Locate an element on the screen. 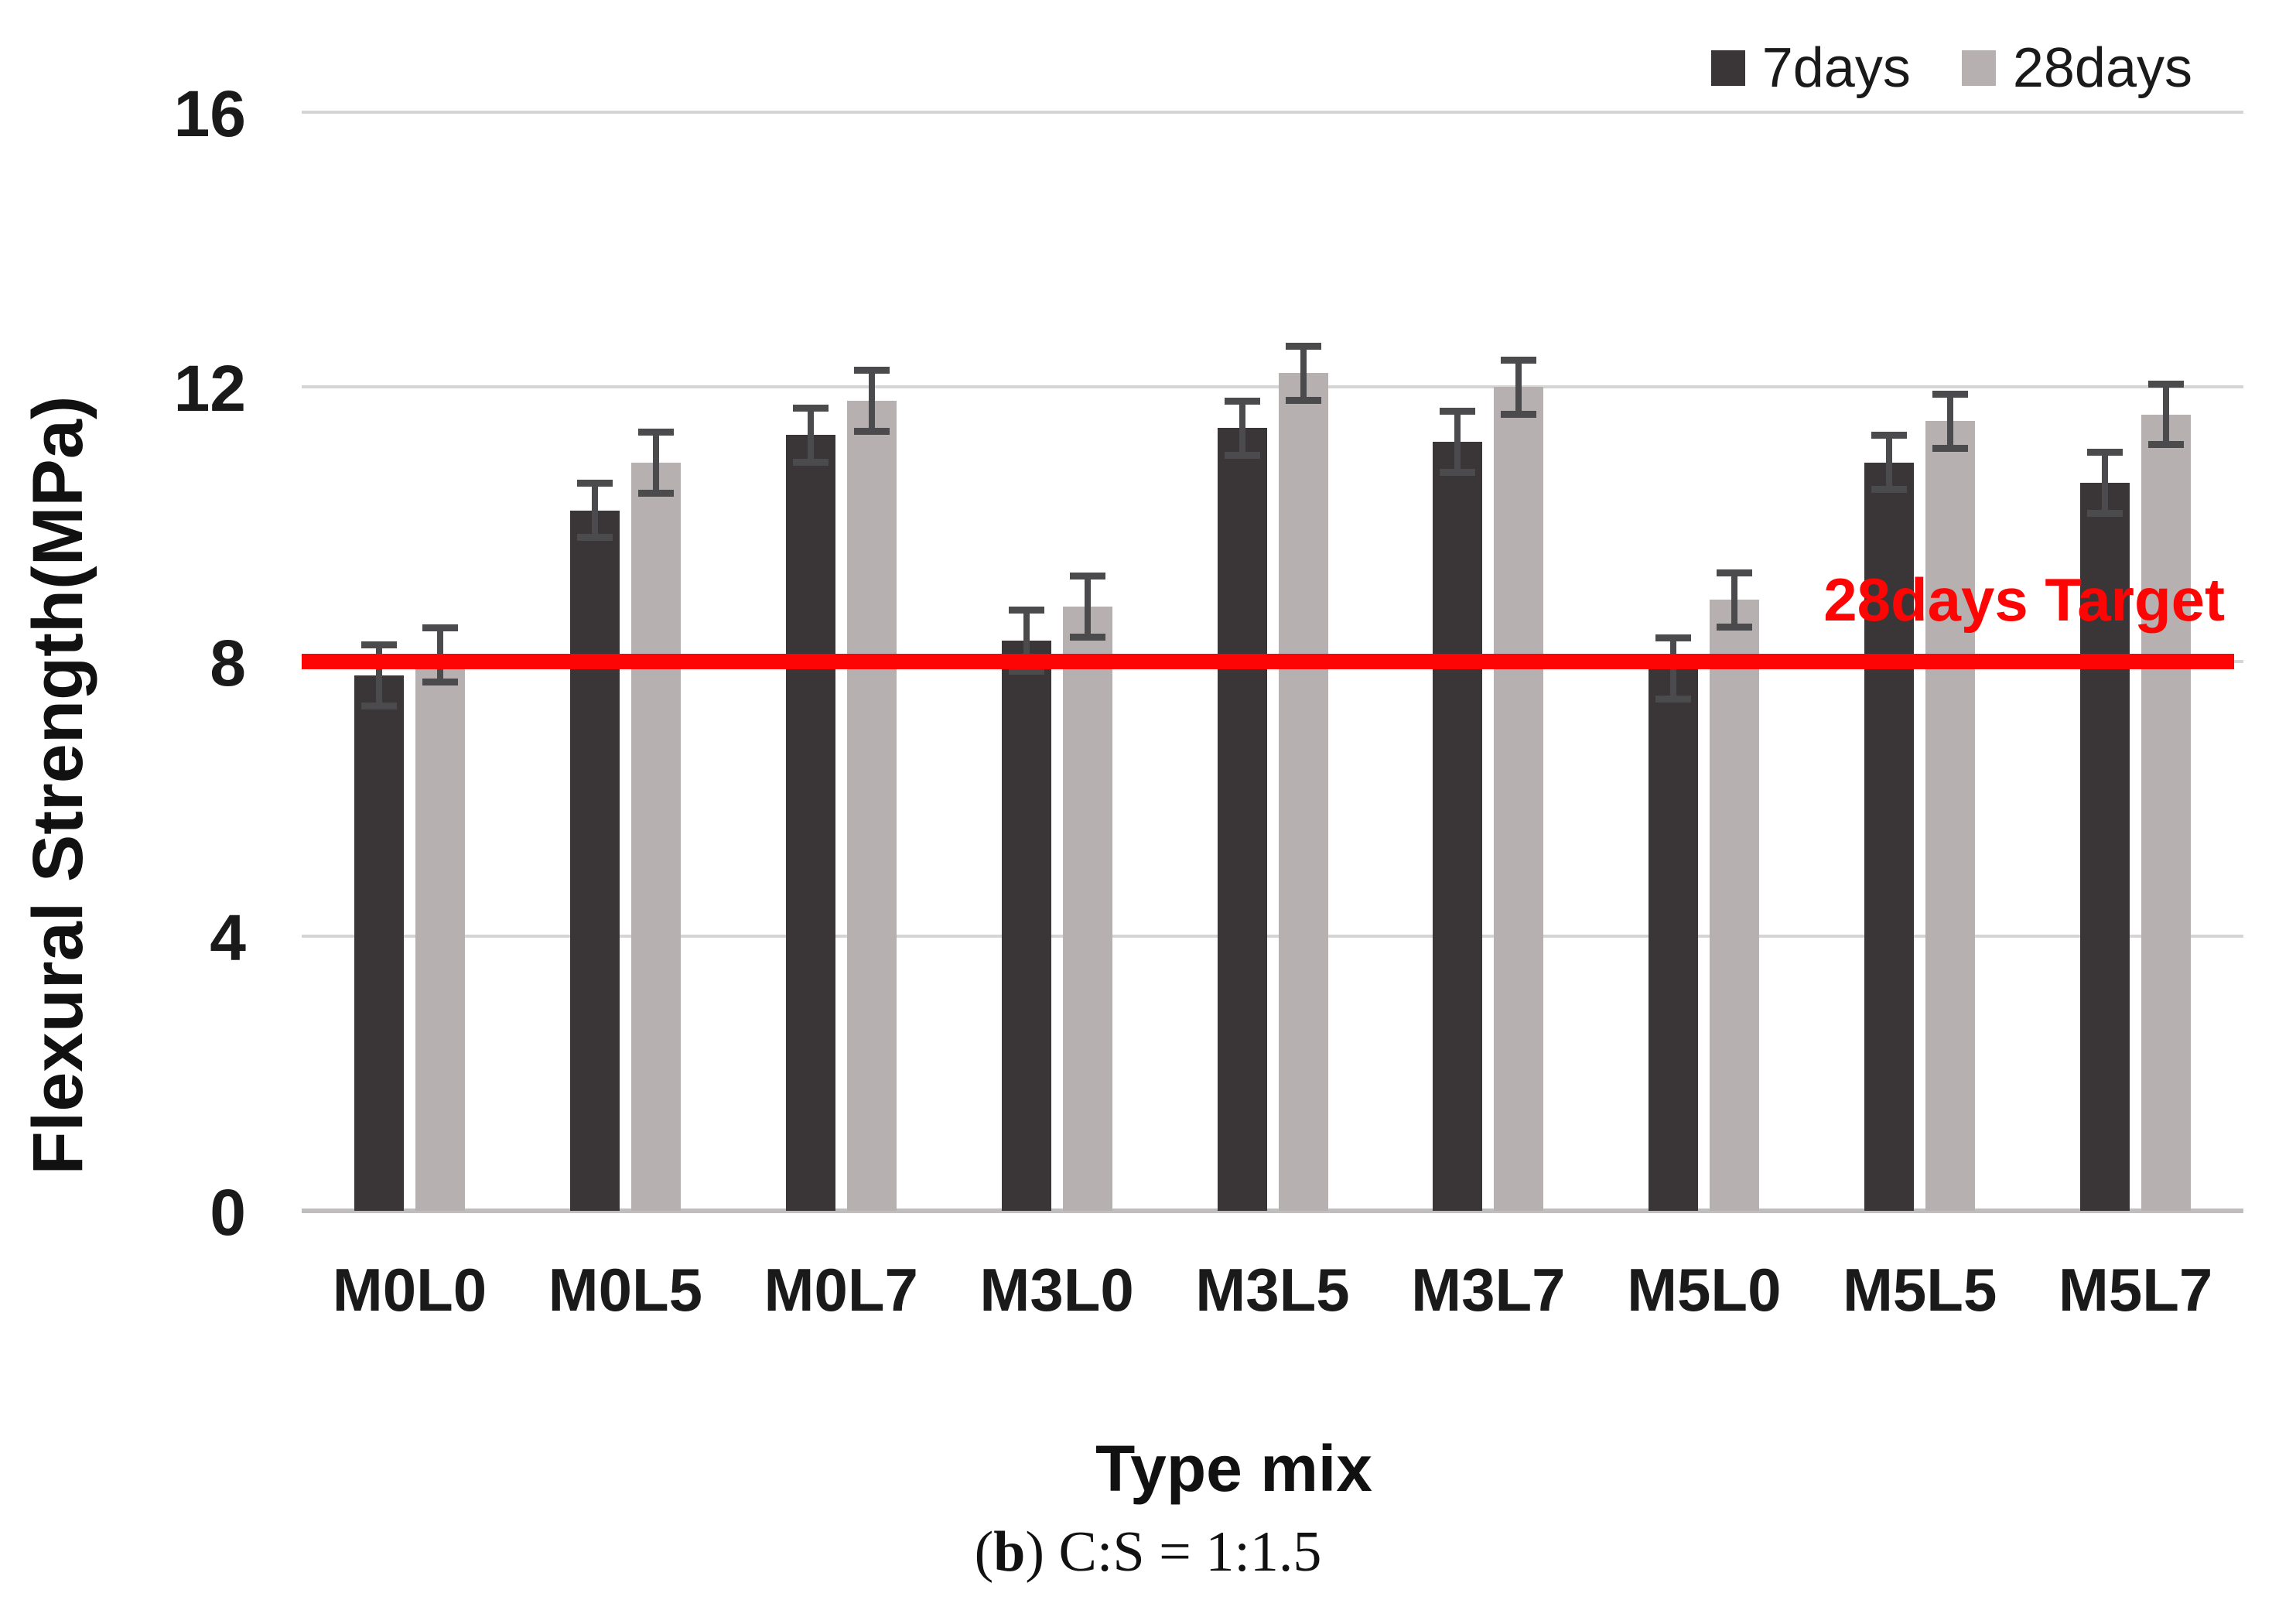 The height and width of the screenshot is (1600, 2296). error-bar-28days-M5L5 is located at coordinates (1951, 421).